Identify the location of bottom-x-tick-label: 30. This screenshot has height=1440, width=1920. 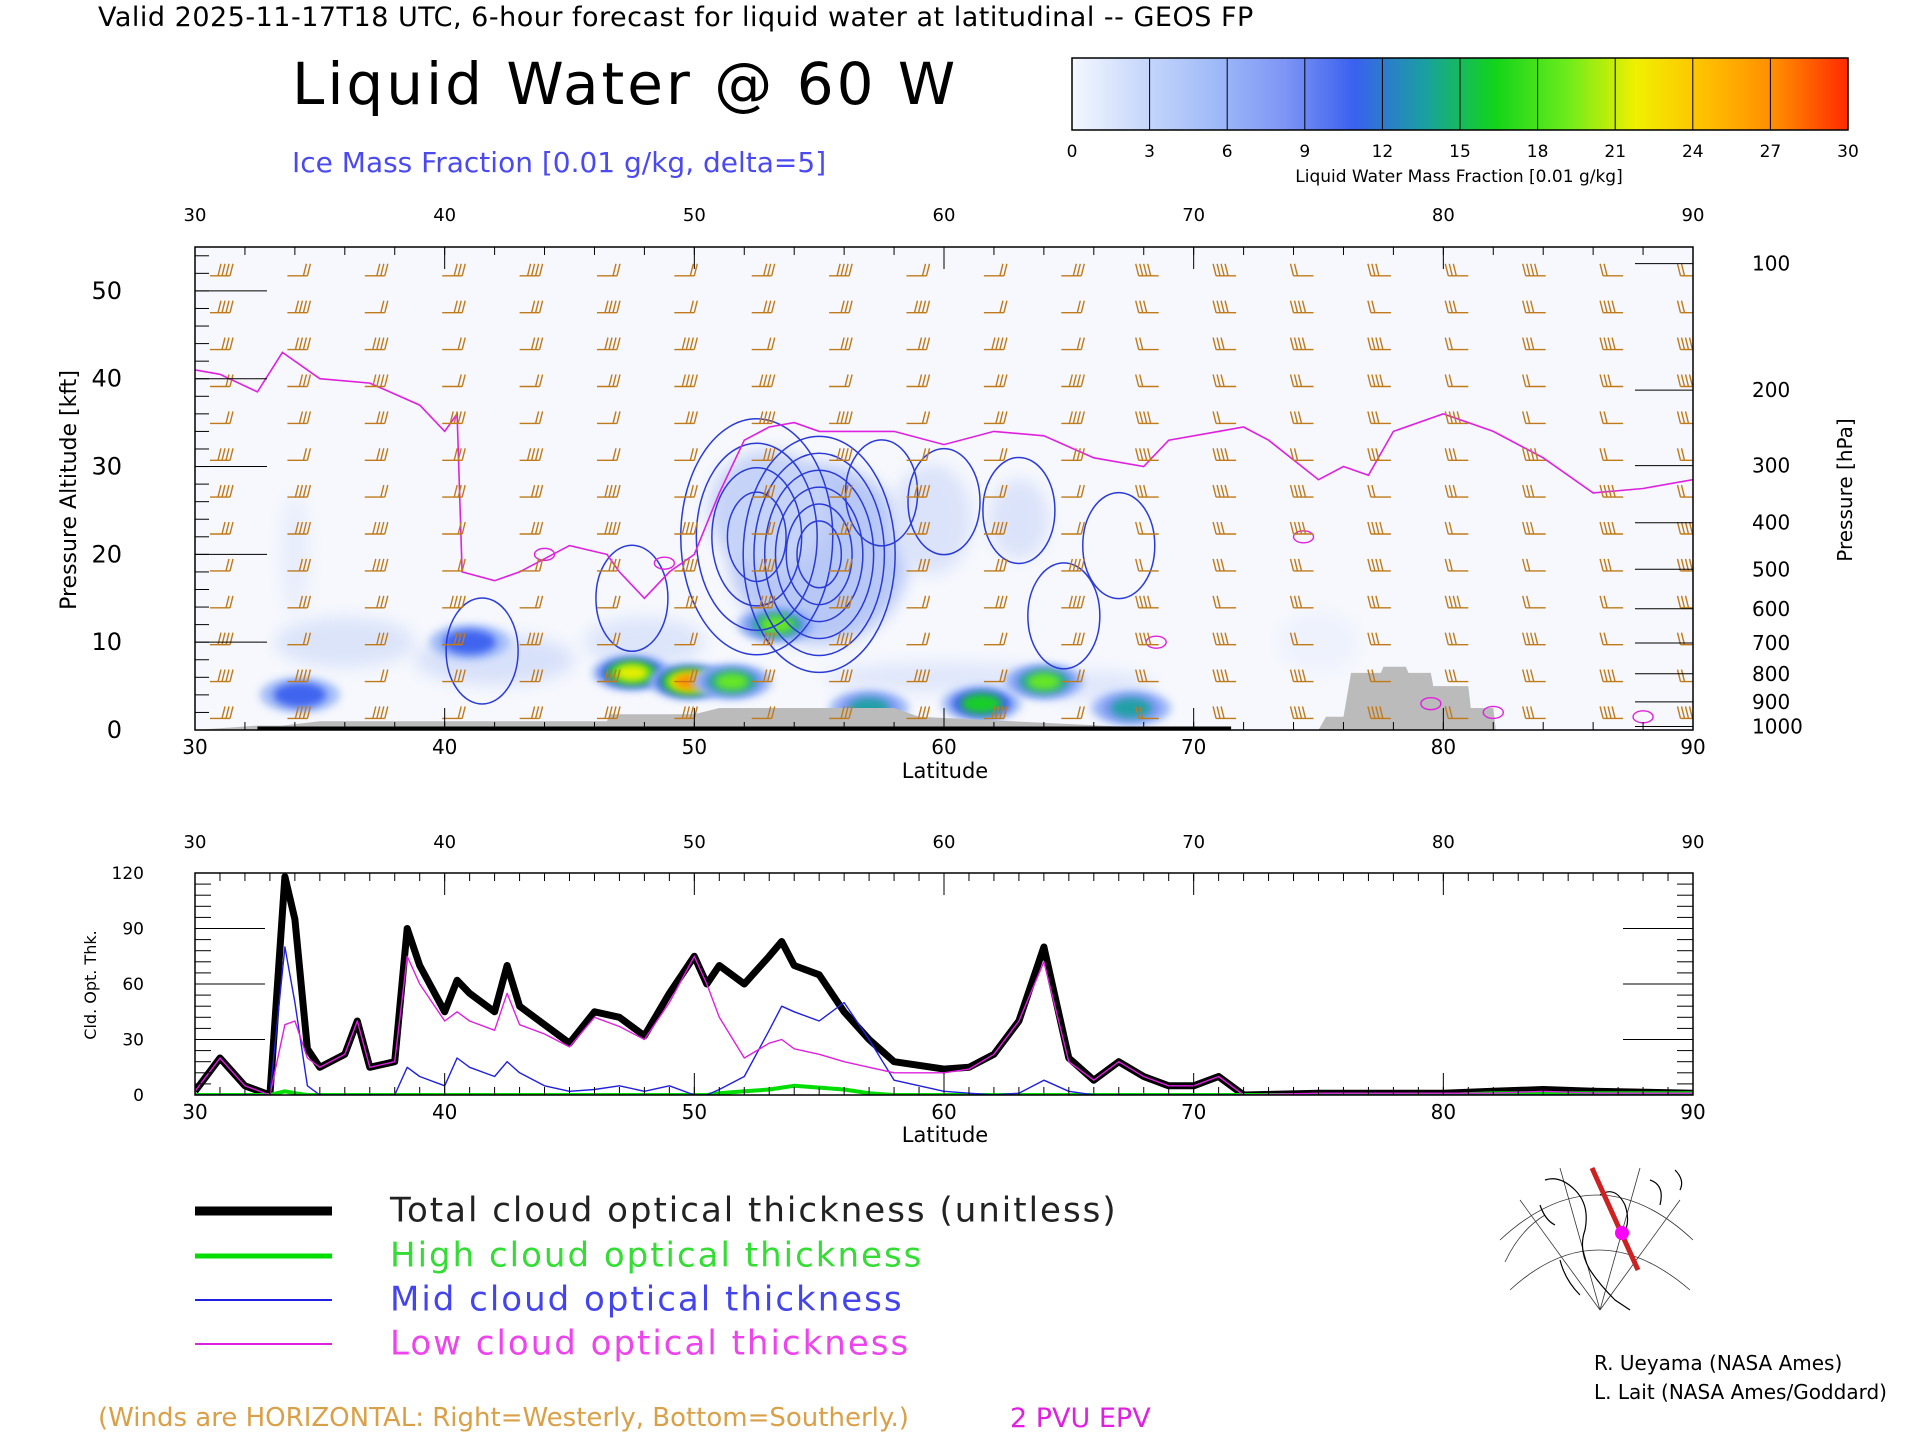
(194, 1112).